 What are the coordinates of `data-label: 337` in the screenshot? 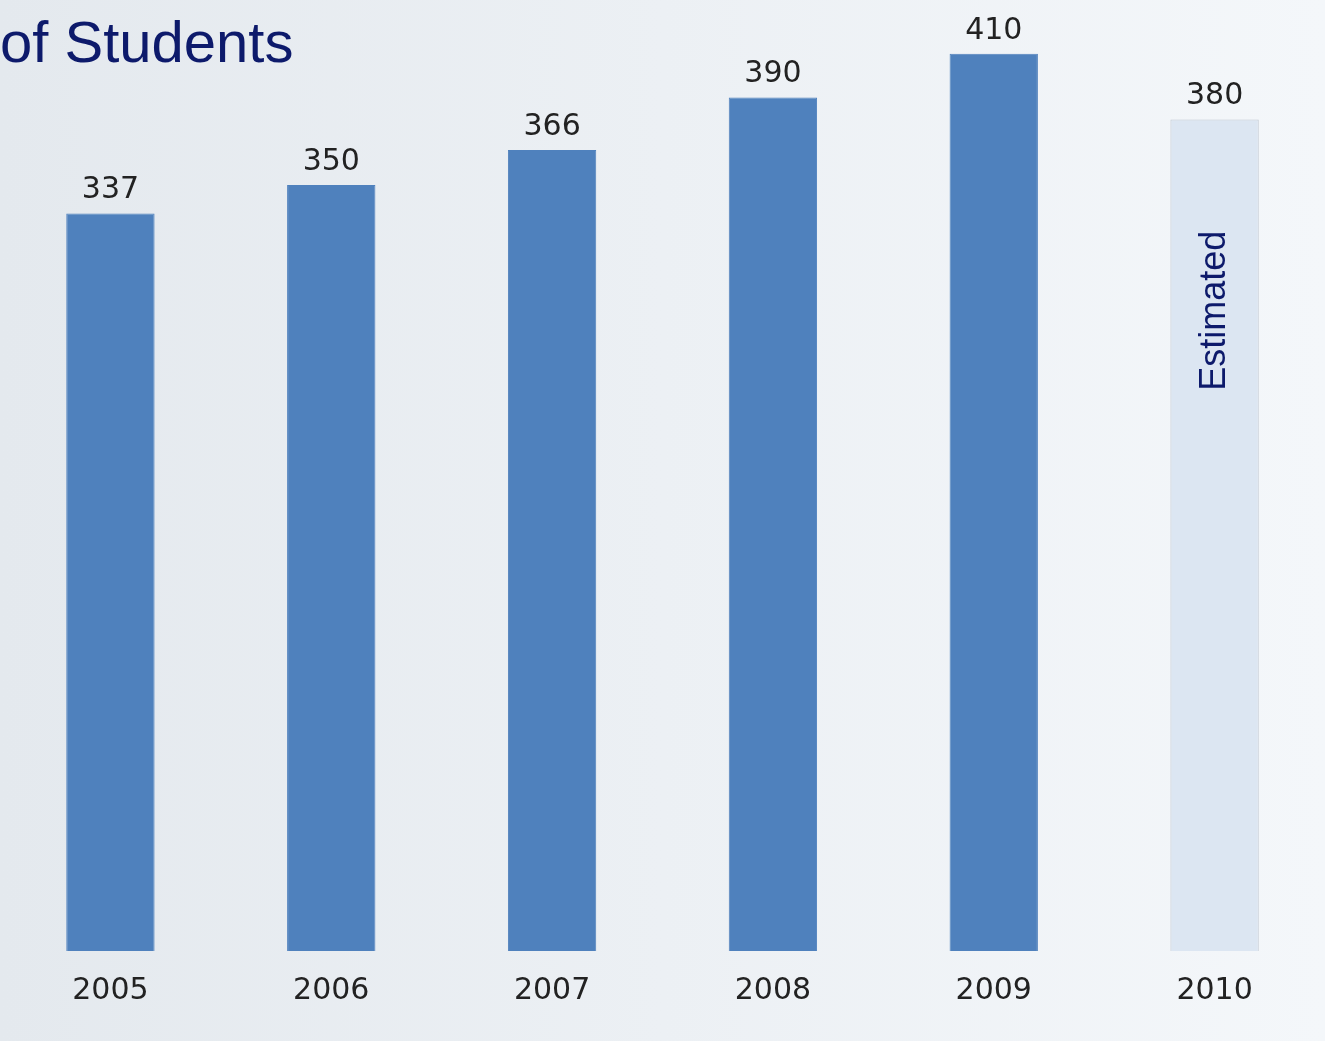 It's located at (110, 188).